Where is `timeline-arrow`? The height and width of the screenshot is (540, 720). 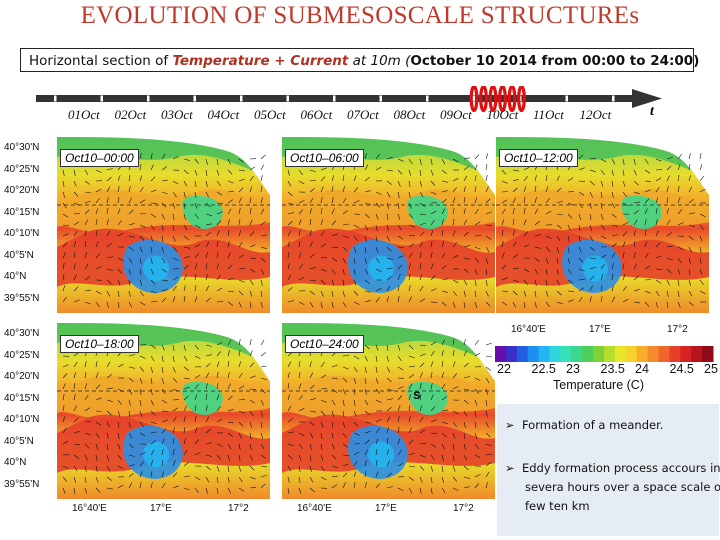 timeline-arrow is located at coordinates (349, 99).